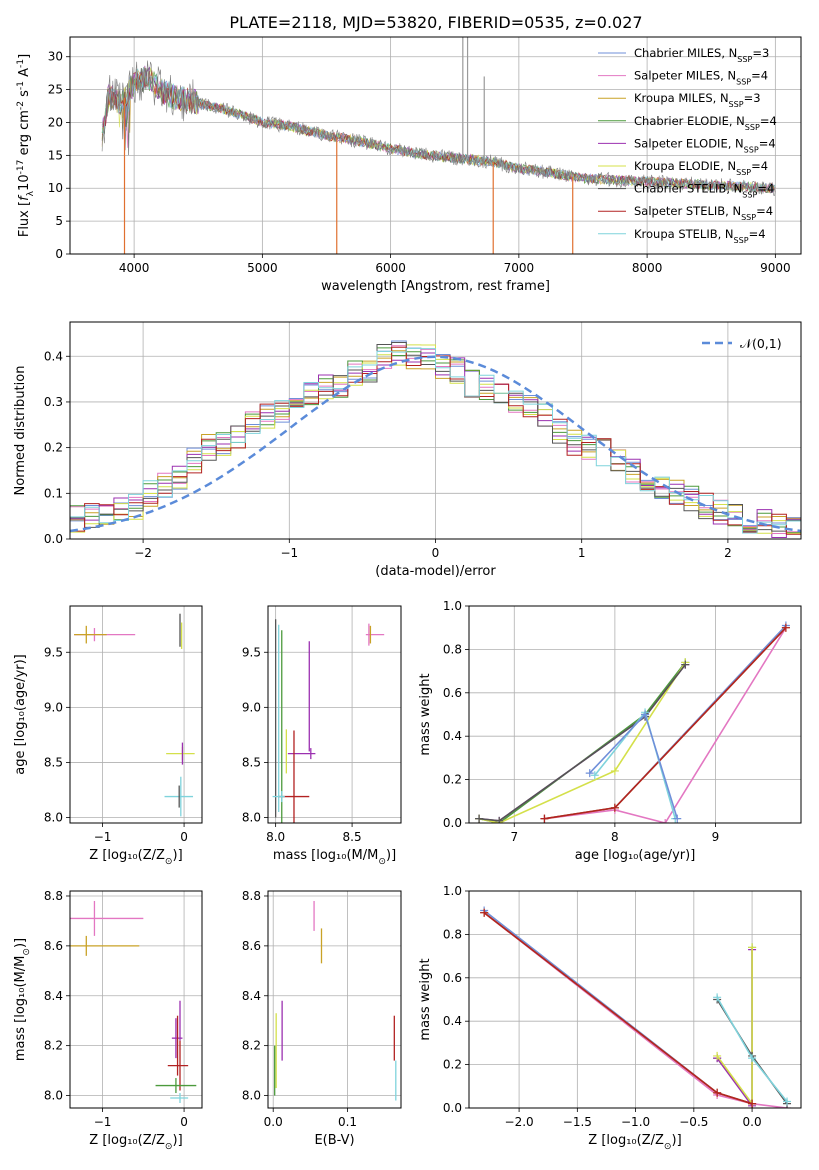 Image resolution: width=819 pixels, height=1170 pixels. I want to click on legend-label: Chabrier ELODIE, NSSP=4, so click(705, 123).